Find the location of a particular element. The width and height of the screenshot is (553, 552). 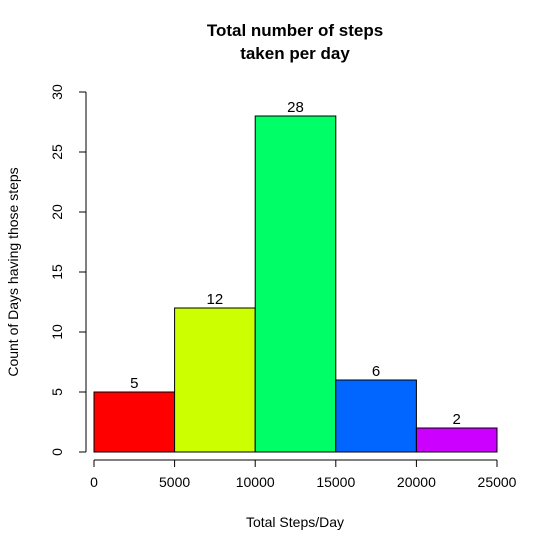

y-axis: 0 5 10 15 20 25 30 is located at coordinates (68, 270).